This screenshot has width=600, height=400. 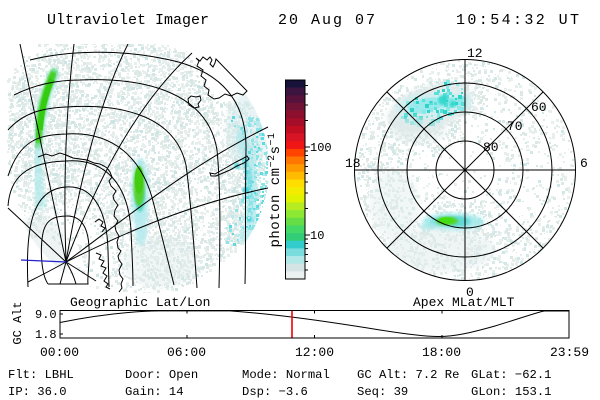 What do you see at coordinates (511, 375) in the screenshot?
I see `svg-text: GLat: −62.1` at bounding box center [511, 375].